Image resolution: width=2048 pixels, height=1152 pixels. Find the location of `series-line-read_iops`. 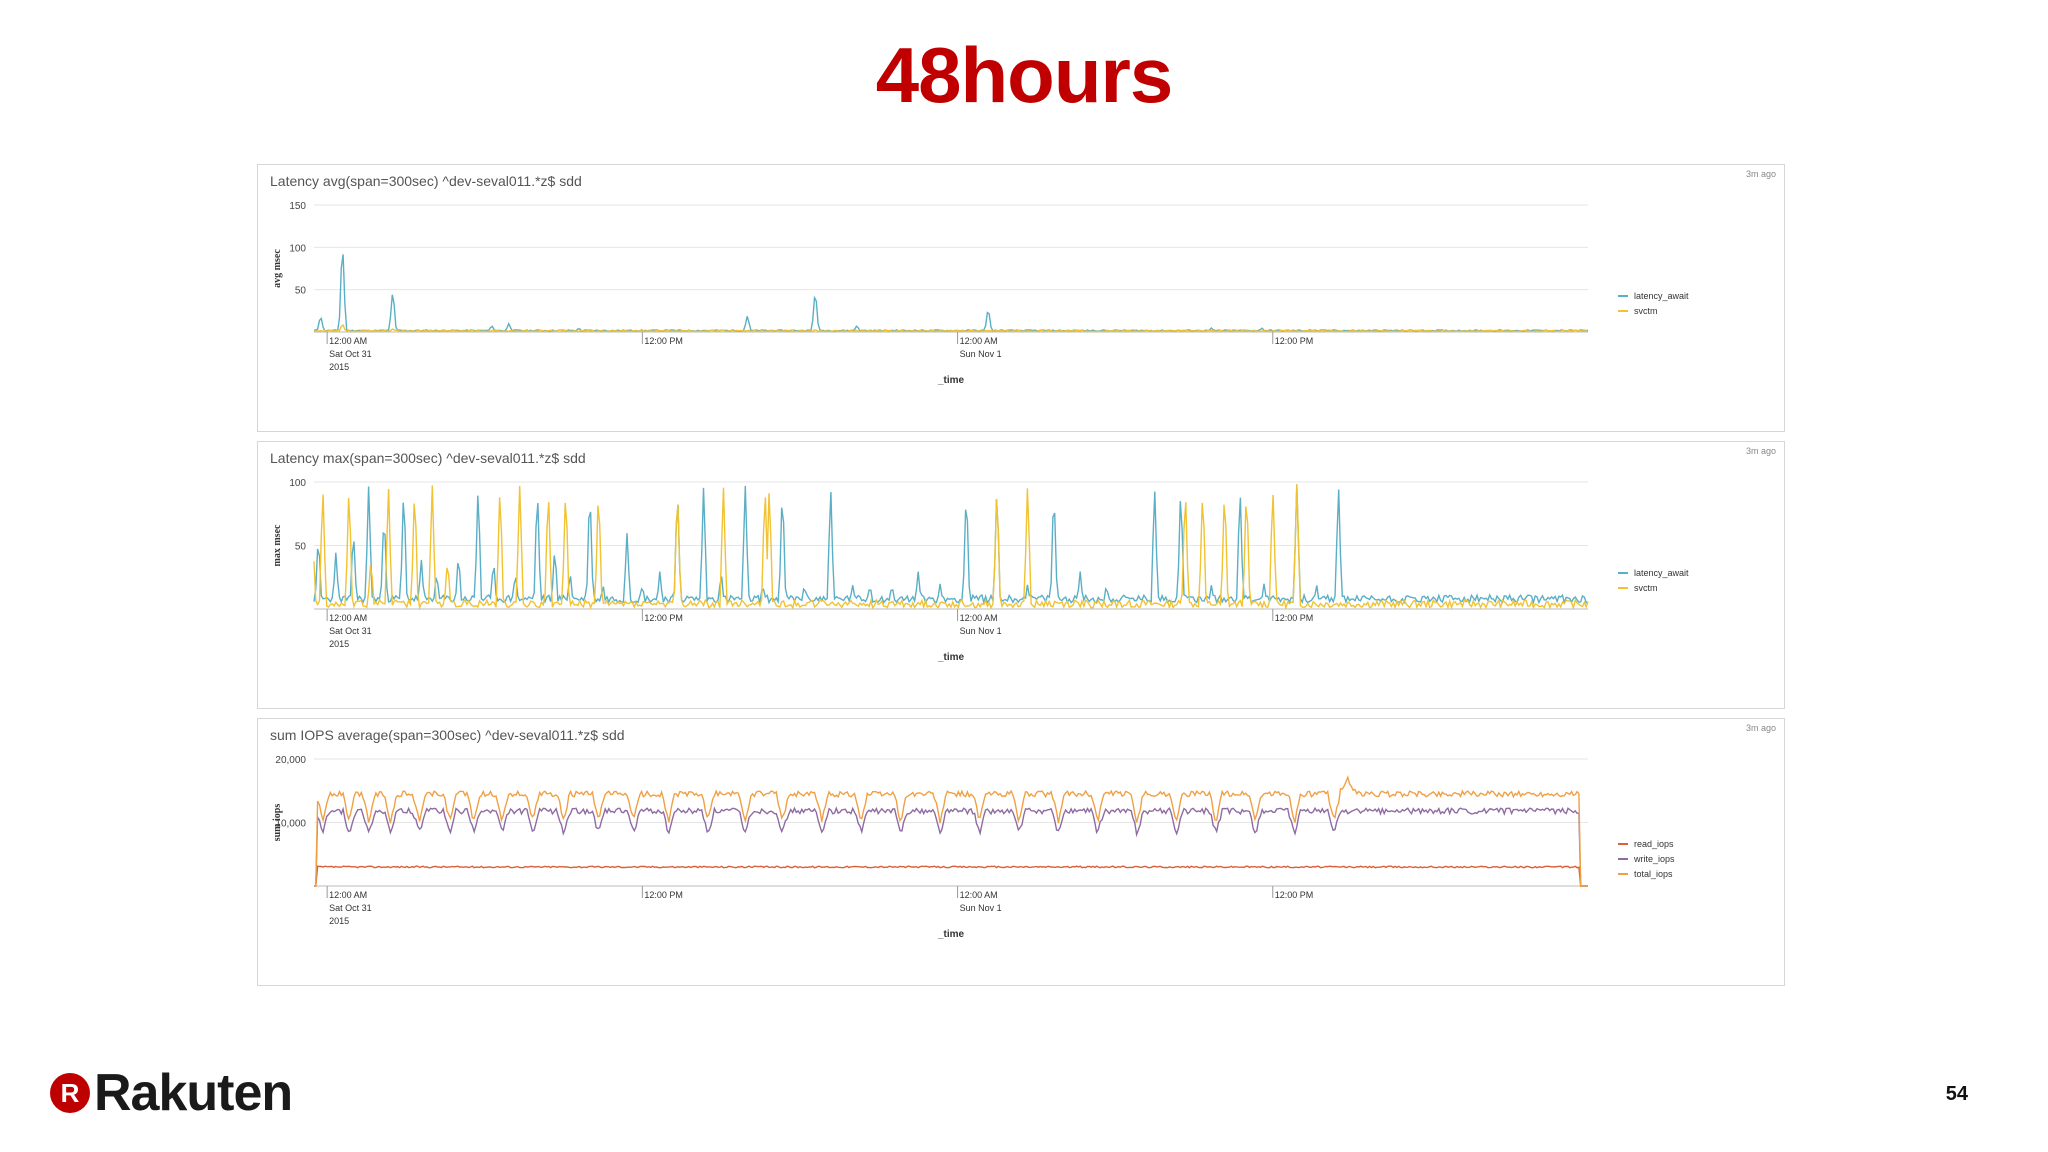

series-line-read_iops is located at coordinates (951, 876).